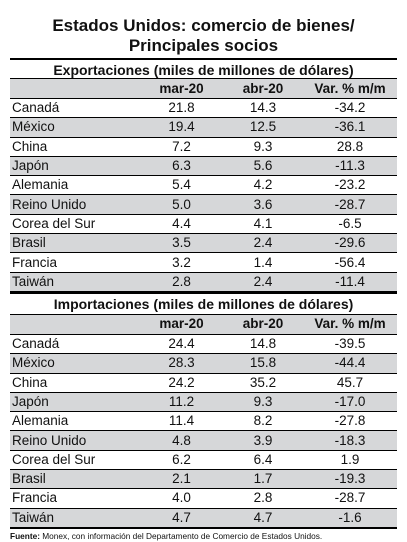  What do you see at coordinates (181, 108) in the screenshot?
I see `mar-value-cell: 21.8` at bounding box center [181, 108].